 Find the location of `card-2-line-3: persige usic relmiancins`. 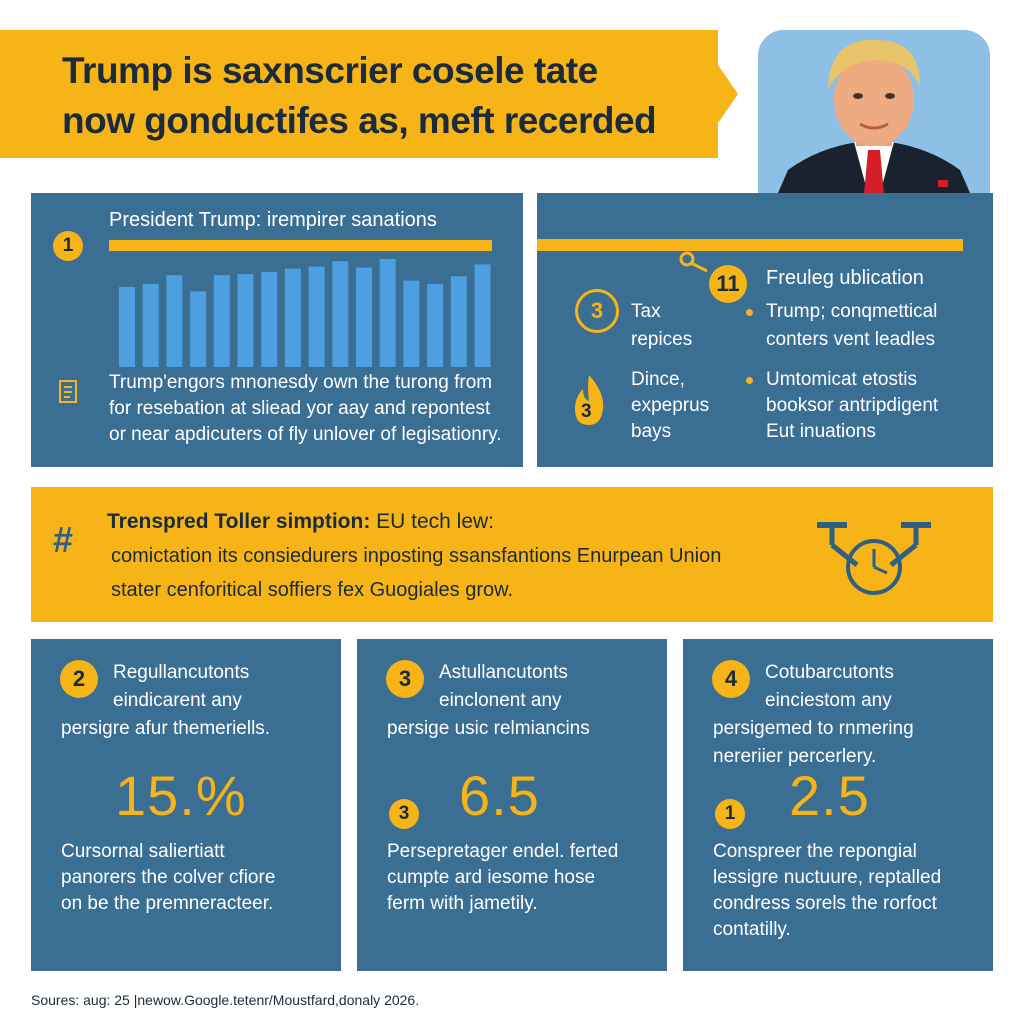

card-2-line-3: persige usic relmiancins is located at coordinates (488, 728).